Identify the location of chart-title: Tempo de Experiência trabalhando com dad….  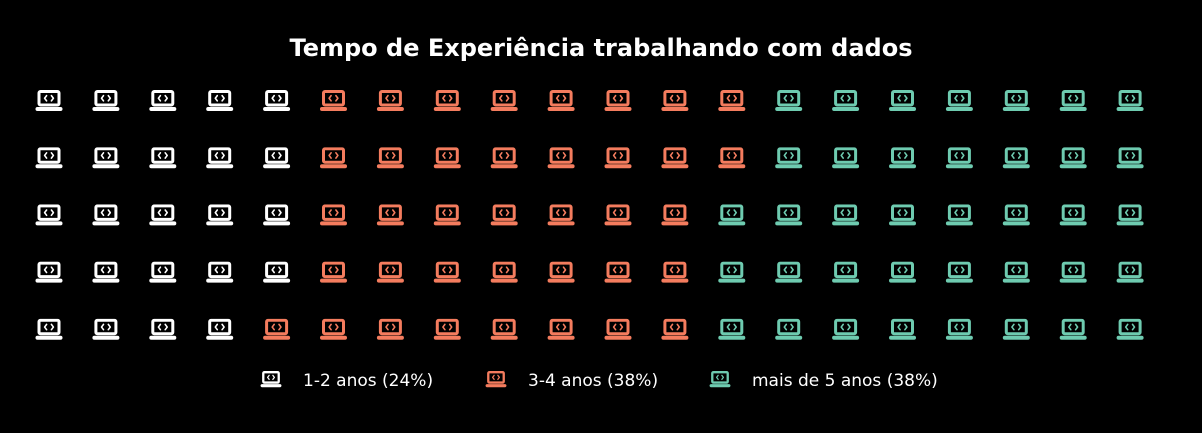
(601, 48).